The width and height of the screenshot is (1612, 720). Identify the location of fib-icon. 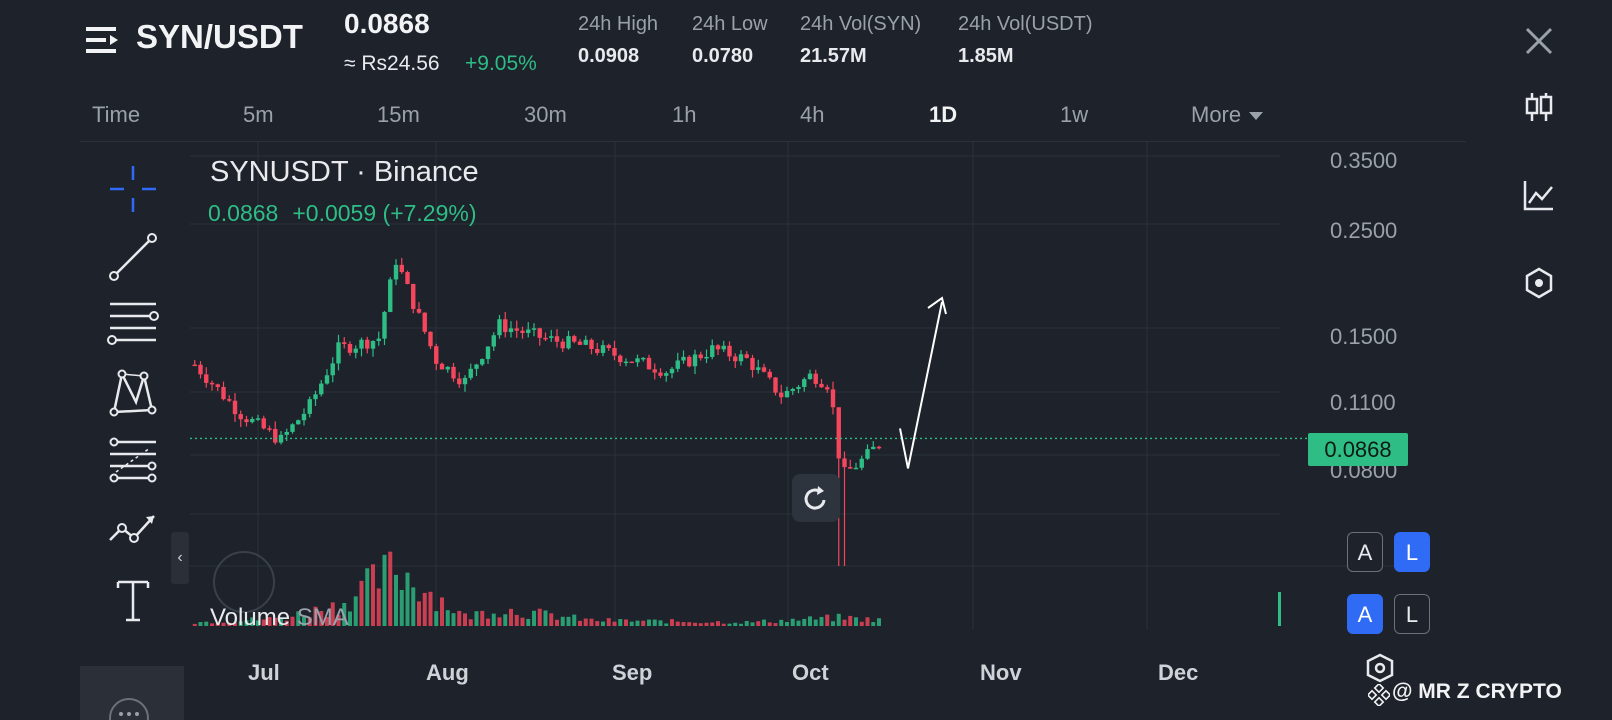
(133, 461).